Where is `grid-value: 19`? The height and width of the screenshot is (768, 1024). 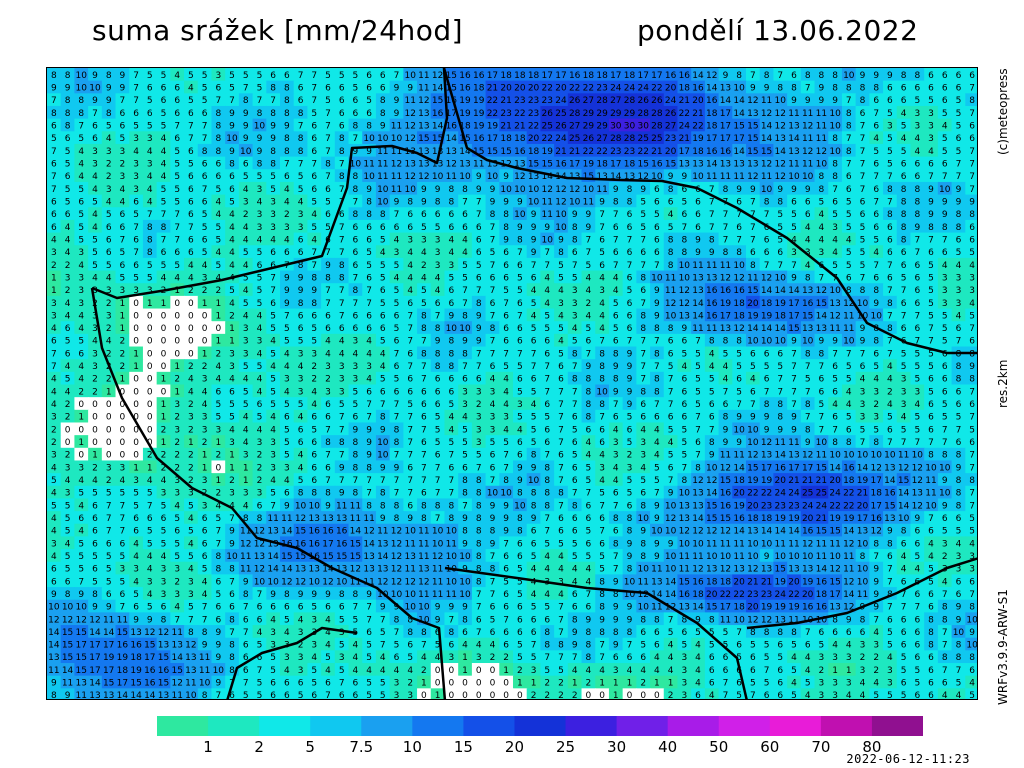
grid-value: 19 is located at coordinates (589, 164).